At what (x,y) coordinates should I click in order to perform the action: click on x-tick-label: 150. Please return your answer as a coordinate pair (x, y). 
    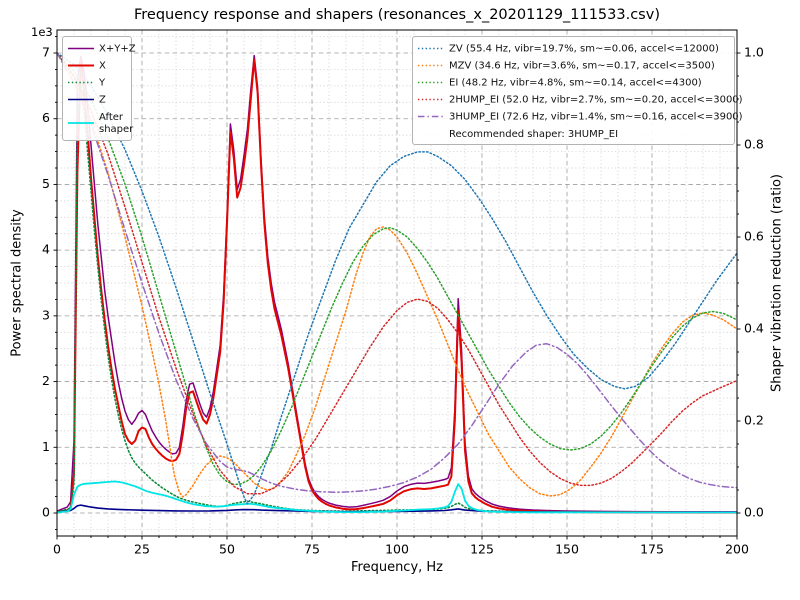
    Looking at the image, I should click on (567, 549).